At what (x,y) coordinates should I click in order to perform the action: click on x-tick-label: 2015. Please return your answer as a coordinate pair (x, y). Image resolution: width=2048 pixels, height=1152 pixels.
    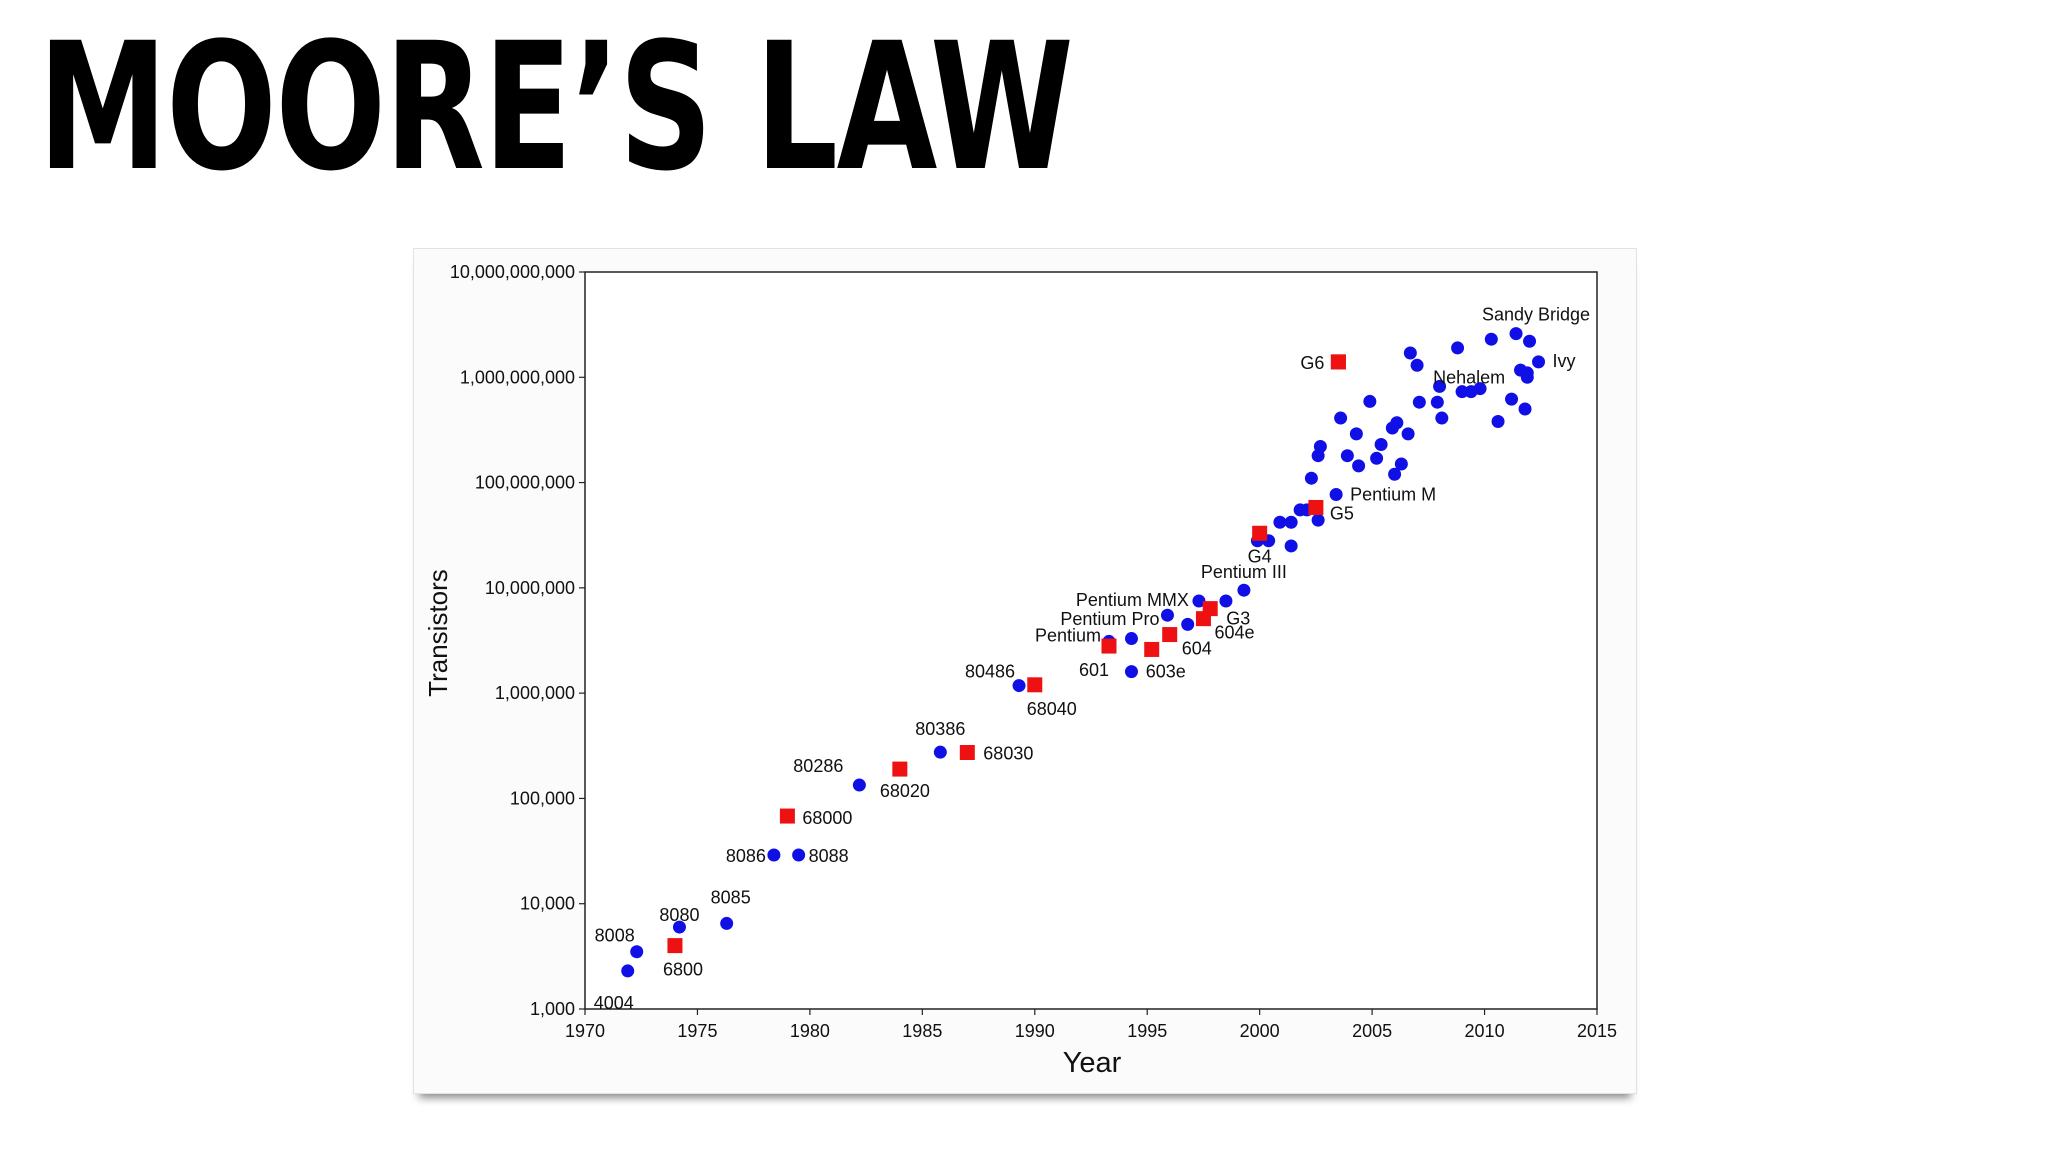
    Looking at the image, I should click on (1597, 1031).